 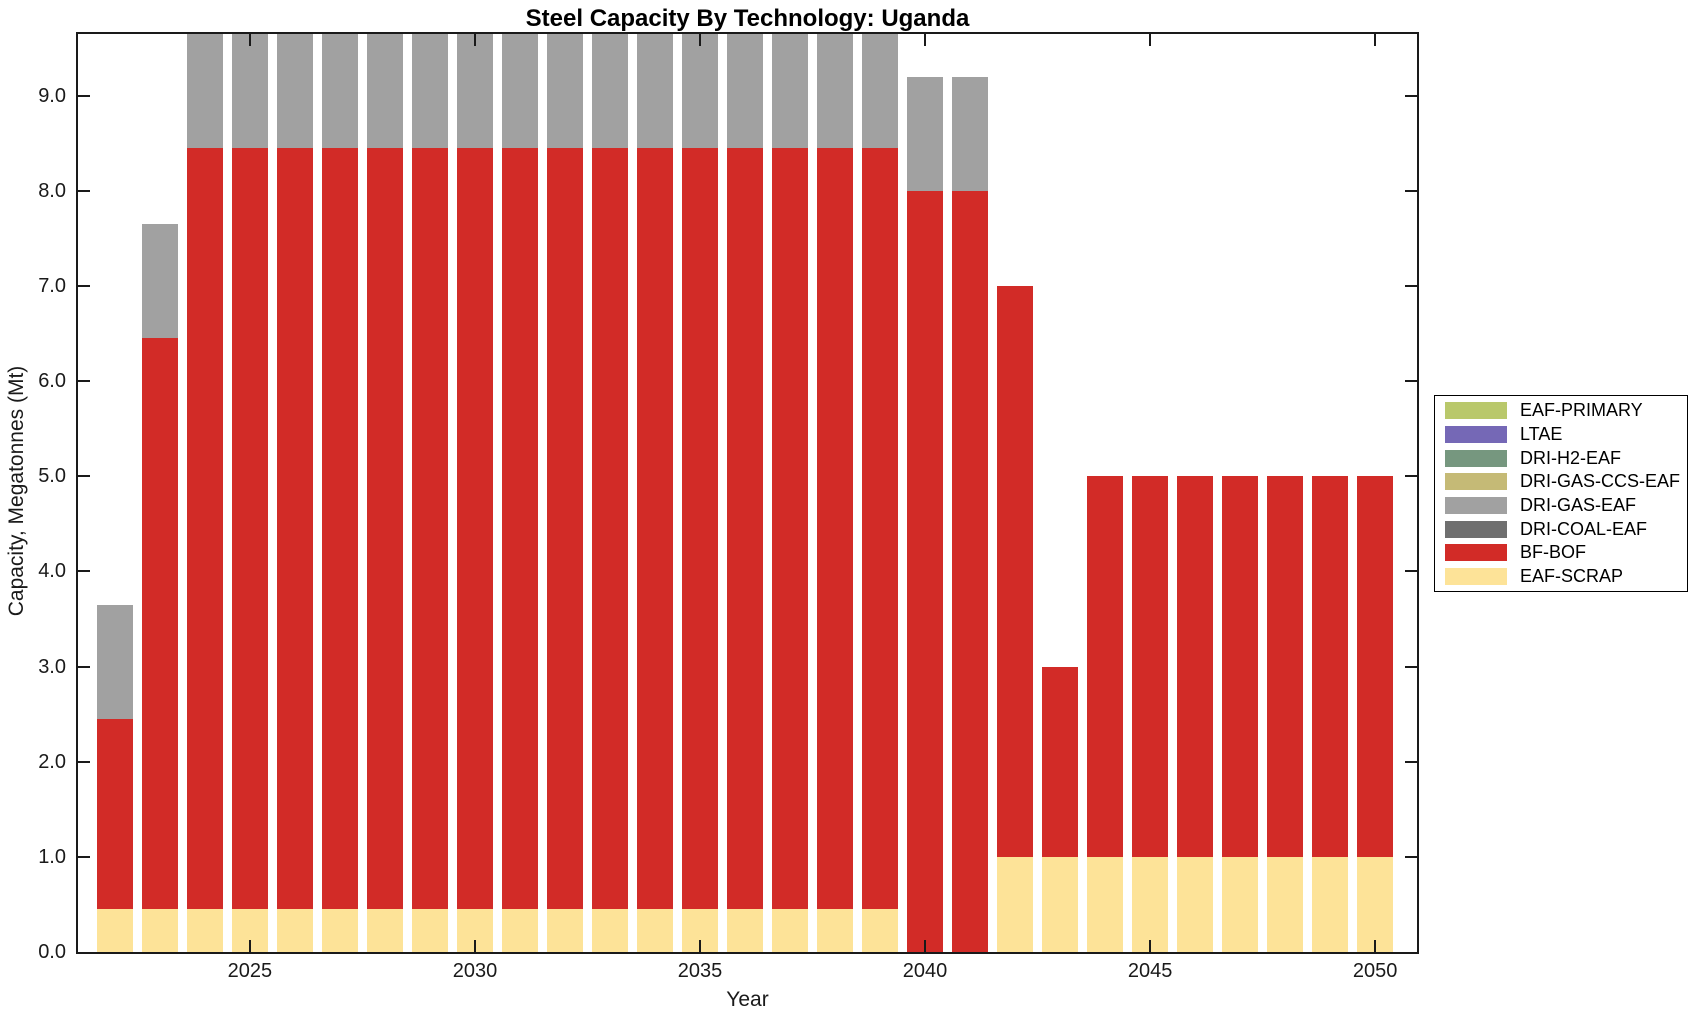 What do you see at coordinates (1541, 434) in the screenshot?
I see `legend-label: LTAE` at bounding box center [1541, 434].